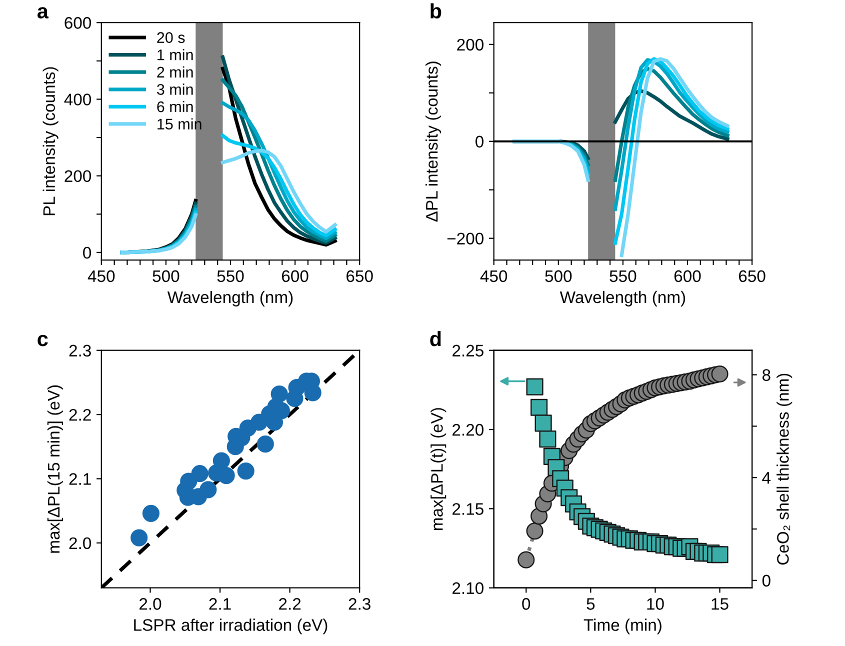 Image resolution: width=845 pixels, height=646 pixels. I want to click on y-tick-label: −200, so click(465, 238).